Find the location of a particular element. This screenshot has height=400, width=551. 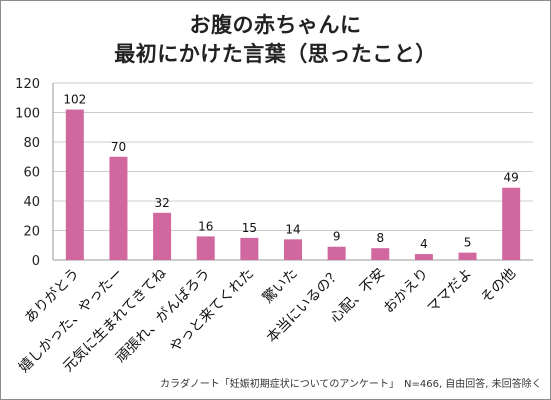

chart-title-line-2: 最初にかけた言葉（思ったこと） is located at coordinates (275, 54).